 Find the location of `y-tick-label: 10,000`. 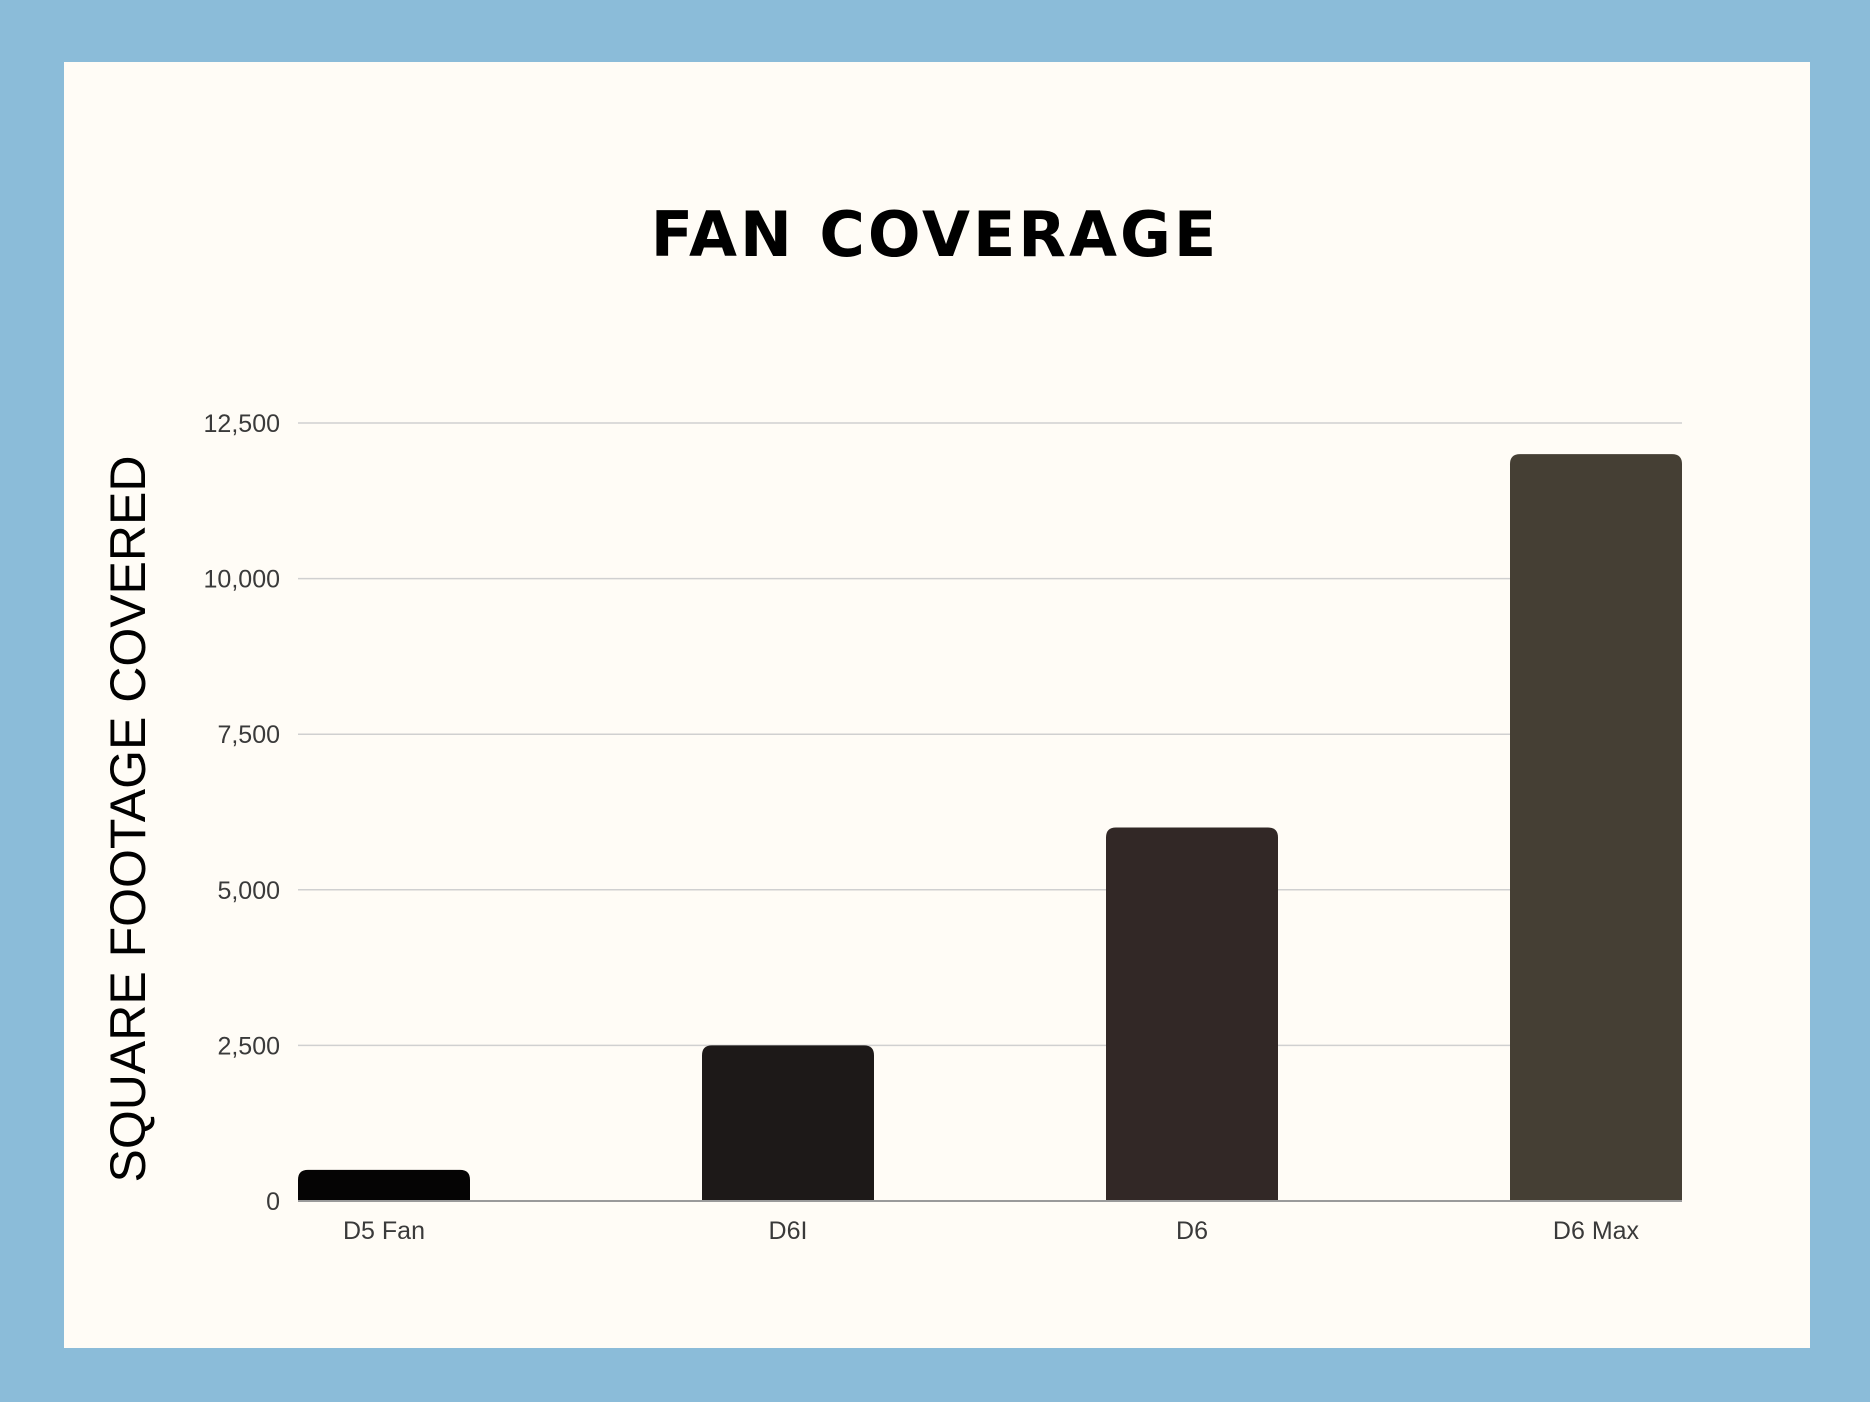

y-tick-label: 10,000 is located at coordinates (242, 580).